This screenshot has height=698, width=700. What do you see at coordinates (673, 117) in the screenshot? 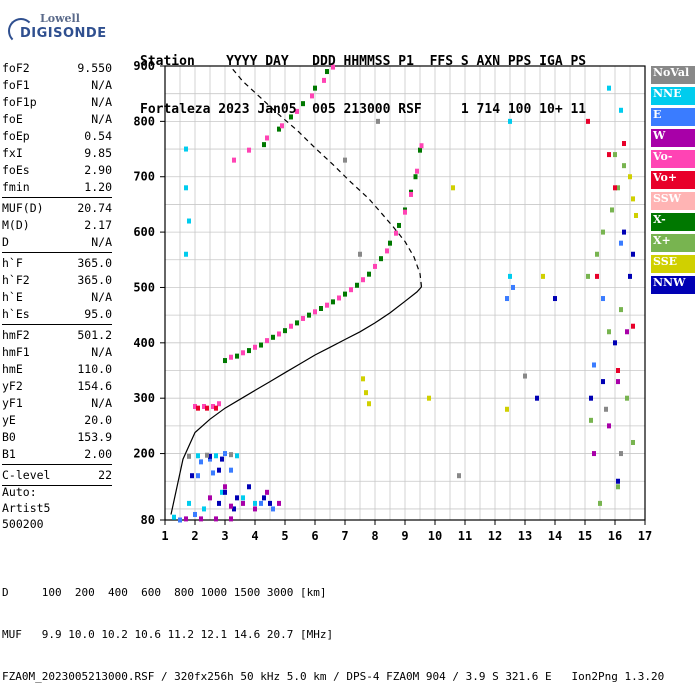
I see `legend-entry: E` at bounding box center [673, 117].